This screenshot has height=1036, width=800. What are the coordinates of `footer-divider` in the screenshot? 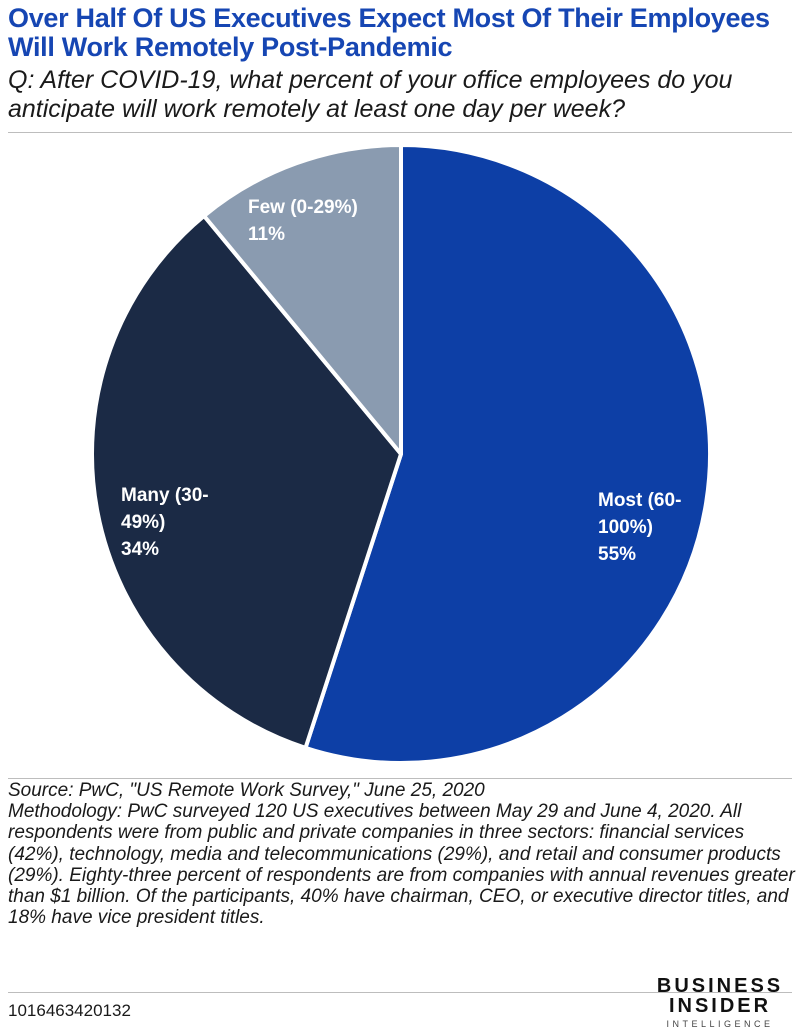 It's located at (400, 992).